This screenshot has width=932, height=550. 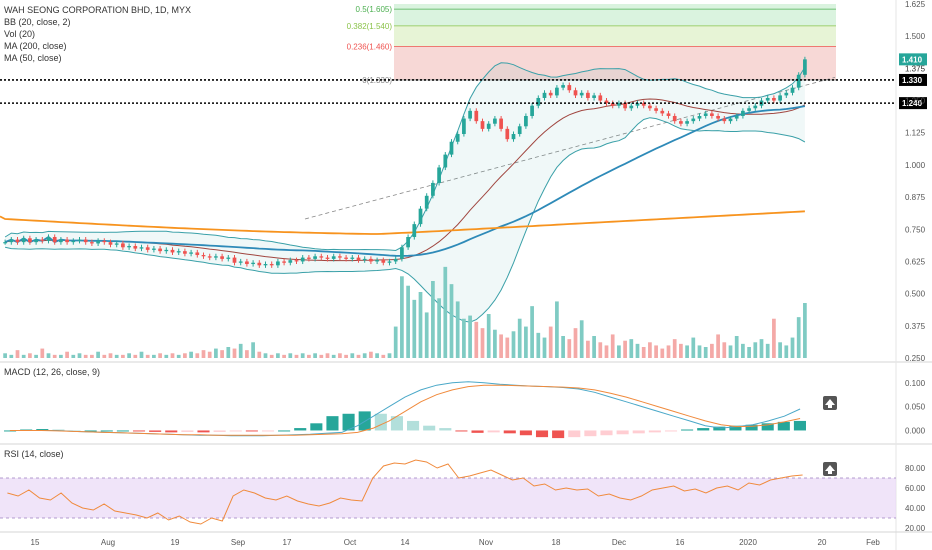 What do you see at coordinates (405, 312) in the screenshot?
I see `volume-bars` at bounding box center [405, 312].